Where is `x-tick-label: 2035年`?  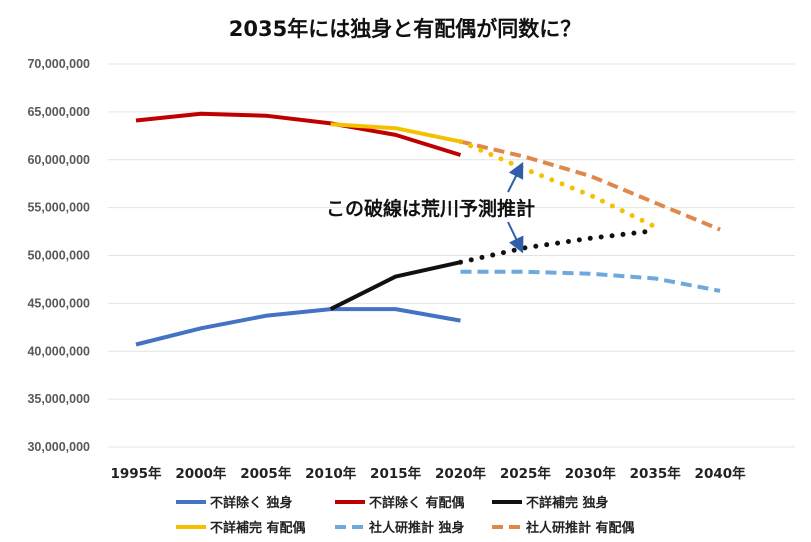 x-tick-label: 2035年 is located at coordinates (656, 473).